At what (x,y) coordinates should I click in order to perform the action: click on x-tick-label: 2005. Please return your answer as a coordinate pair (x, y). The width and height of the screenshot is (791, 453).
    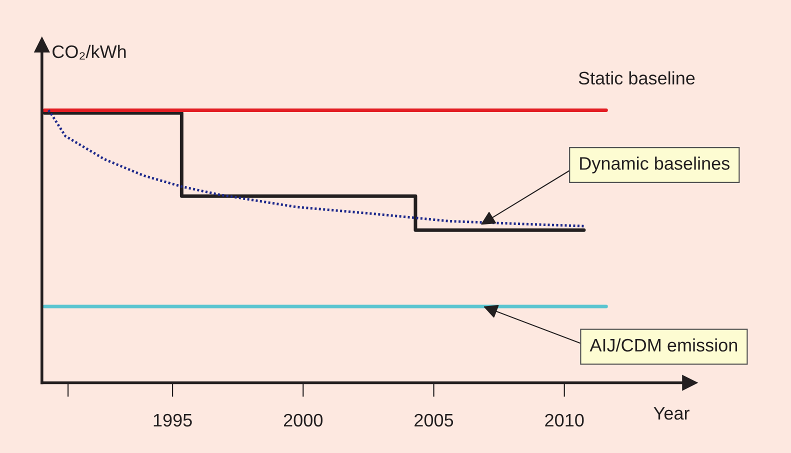
    Looking at the image, I should click on (434, 420).